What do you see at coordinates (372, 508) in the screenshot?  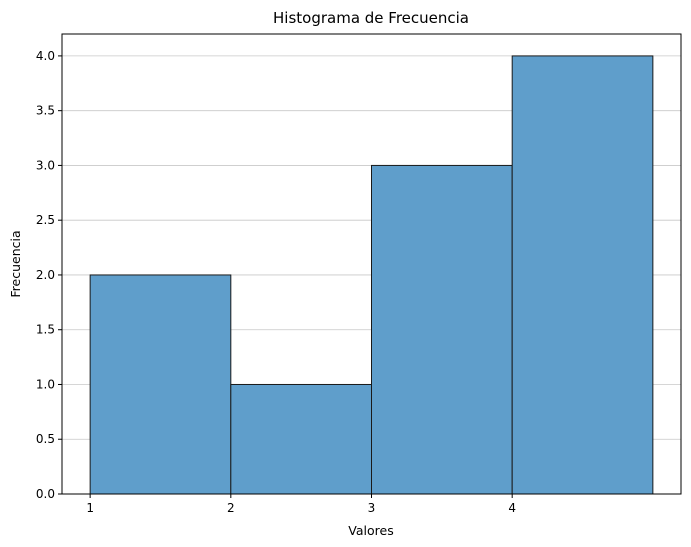 I see `x-tick-label: 3` at bounding box center [372, 508].